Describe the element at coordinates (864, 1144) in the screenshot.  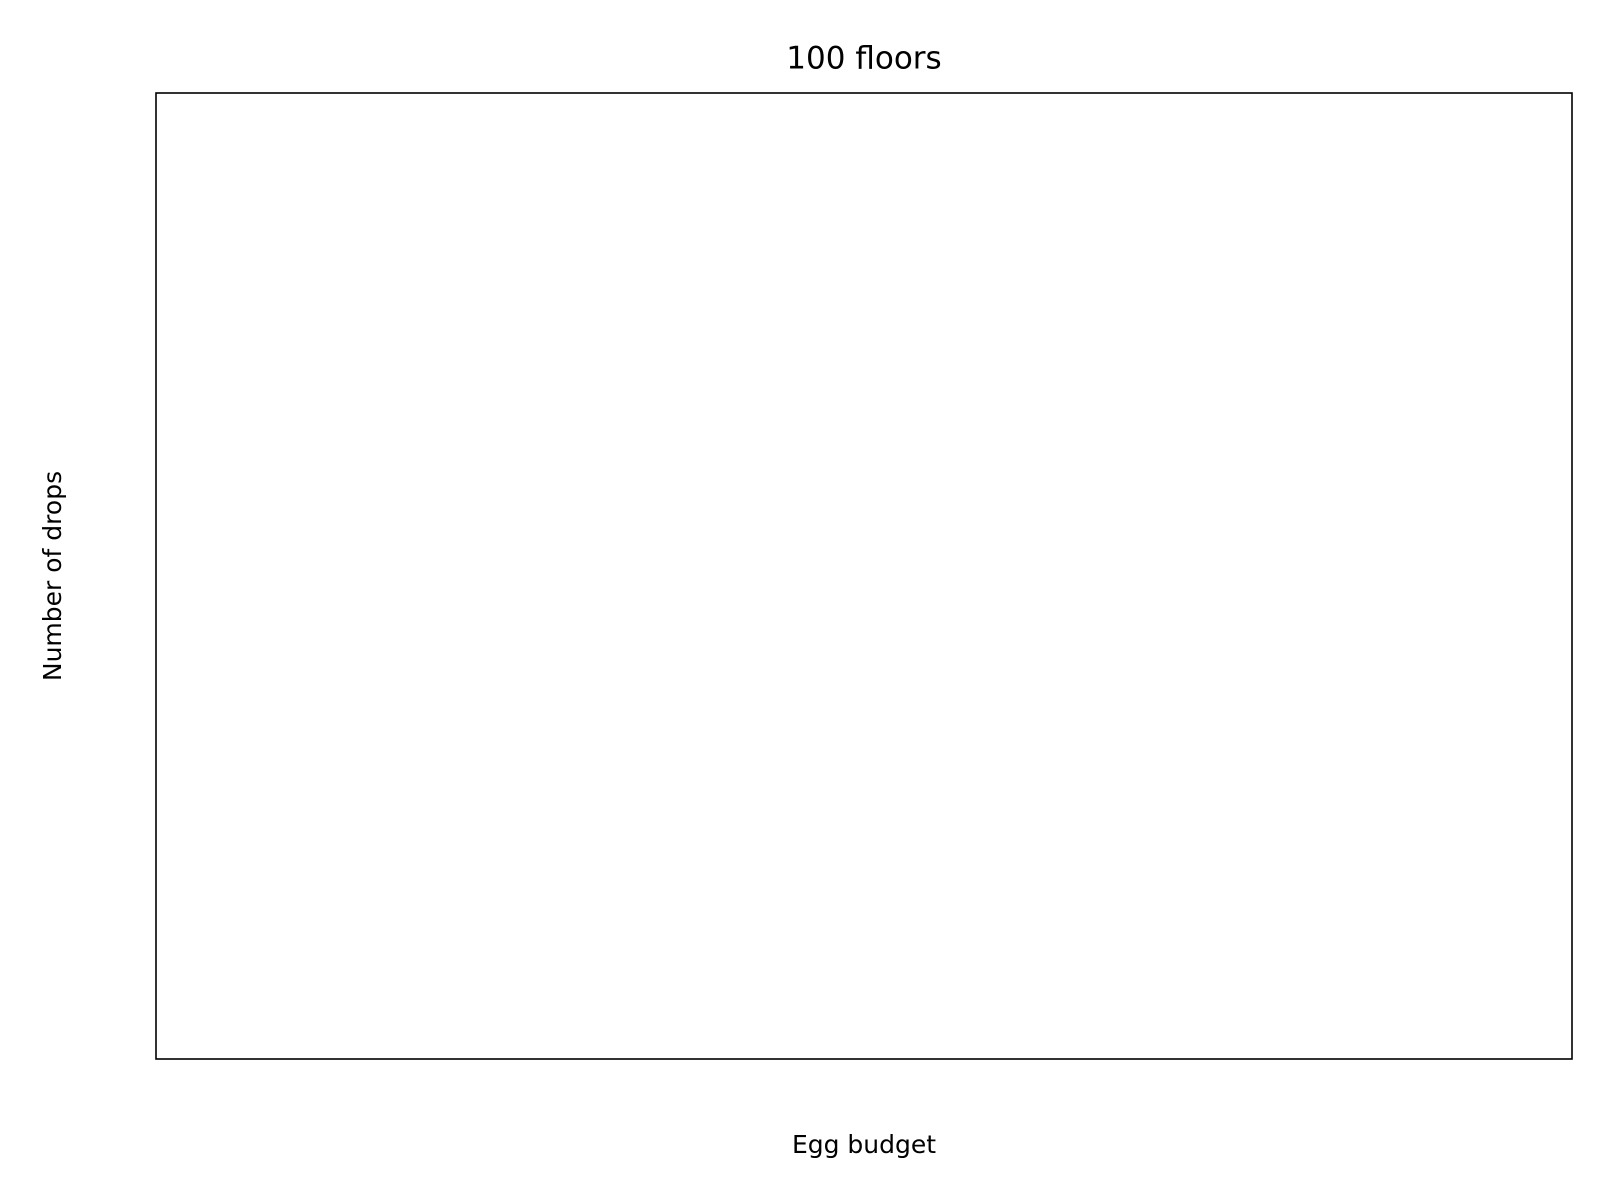
I see `x-axis-label: Egg budget` at that location.